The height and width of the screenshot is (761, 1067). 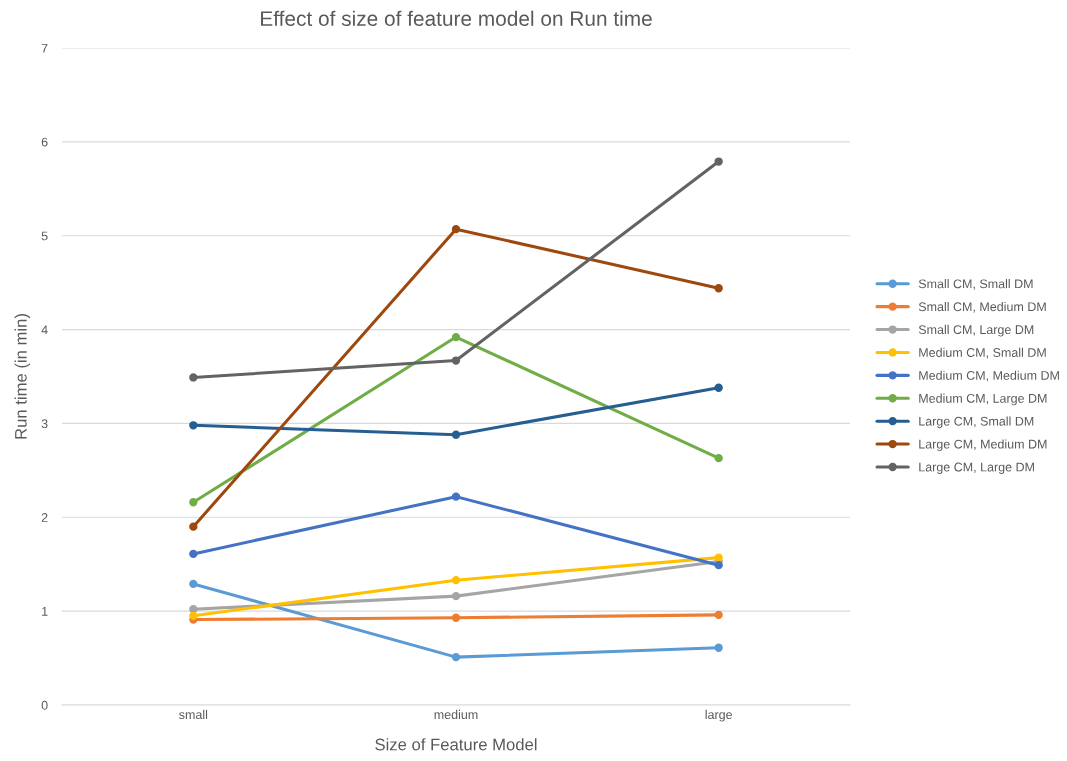 What do you see at coordinates (44, 517) in the screenshot?
I see `y-tick-label: 2` at bounding box center [44, 517].